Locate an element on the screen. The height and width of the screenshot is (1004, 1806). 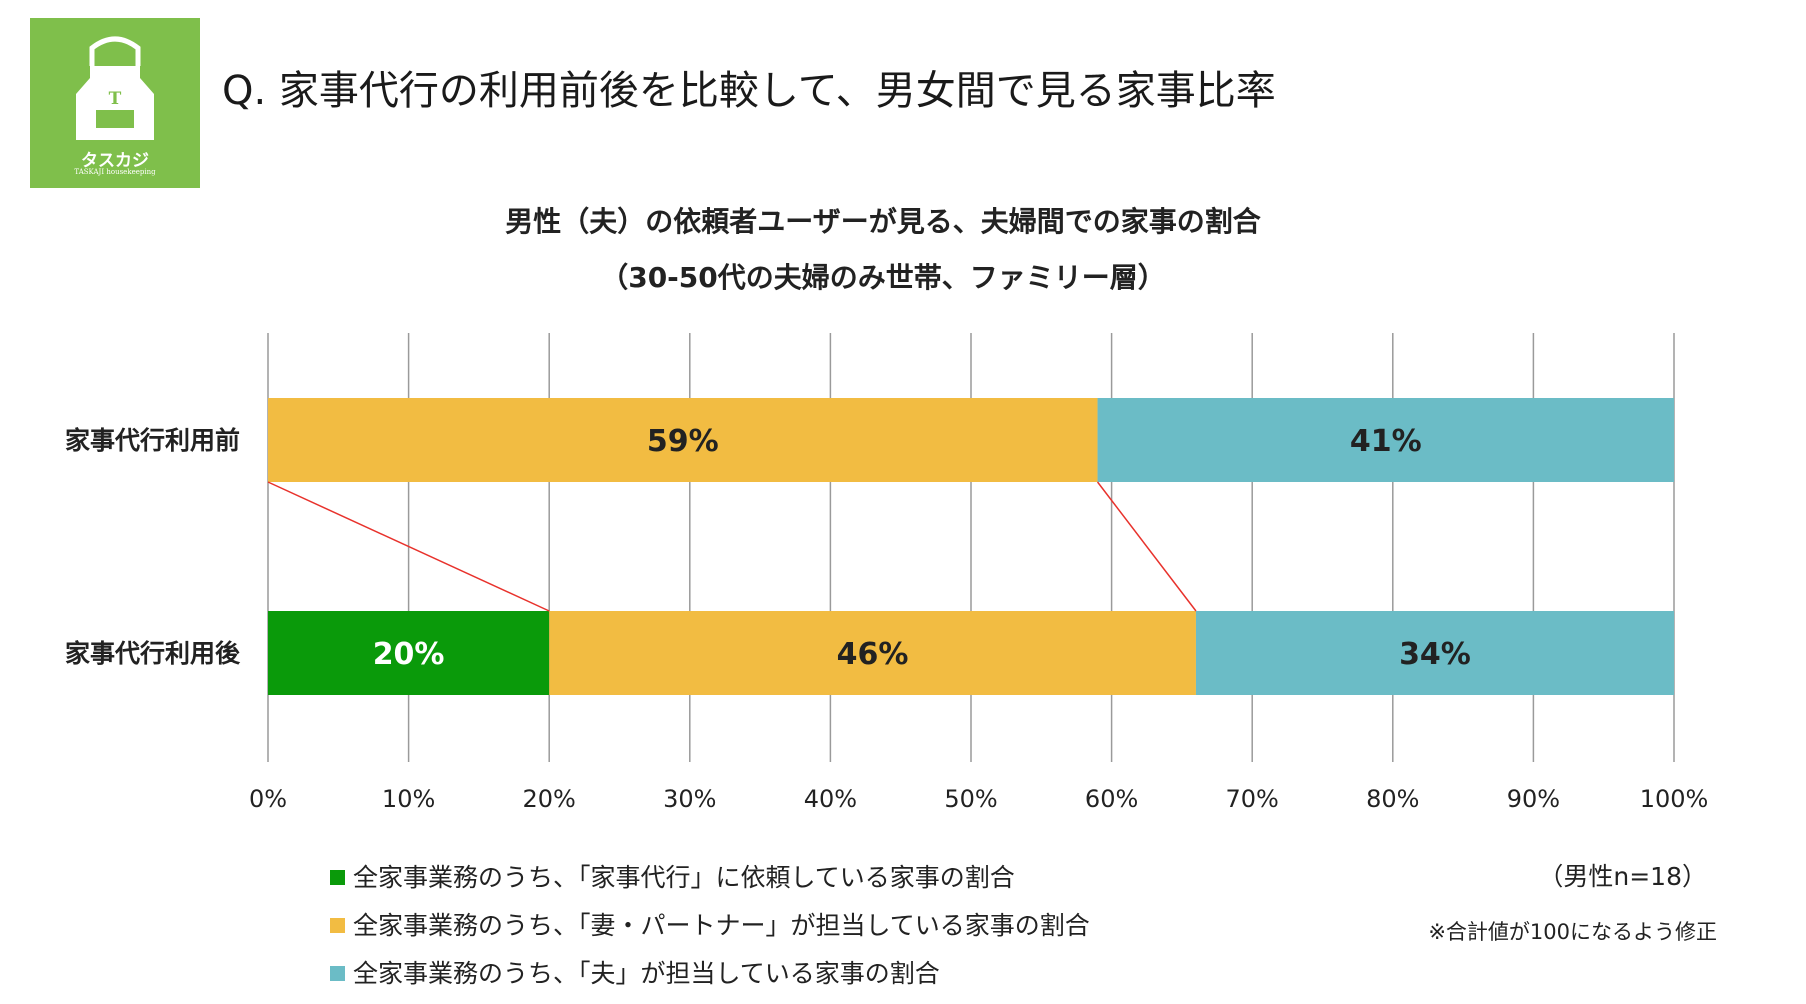
apron-icon: T is located at coordinates (115, 88).